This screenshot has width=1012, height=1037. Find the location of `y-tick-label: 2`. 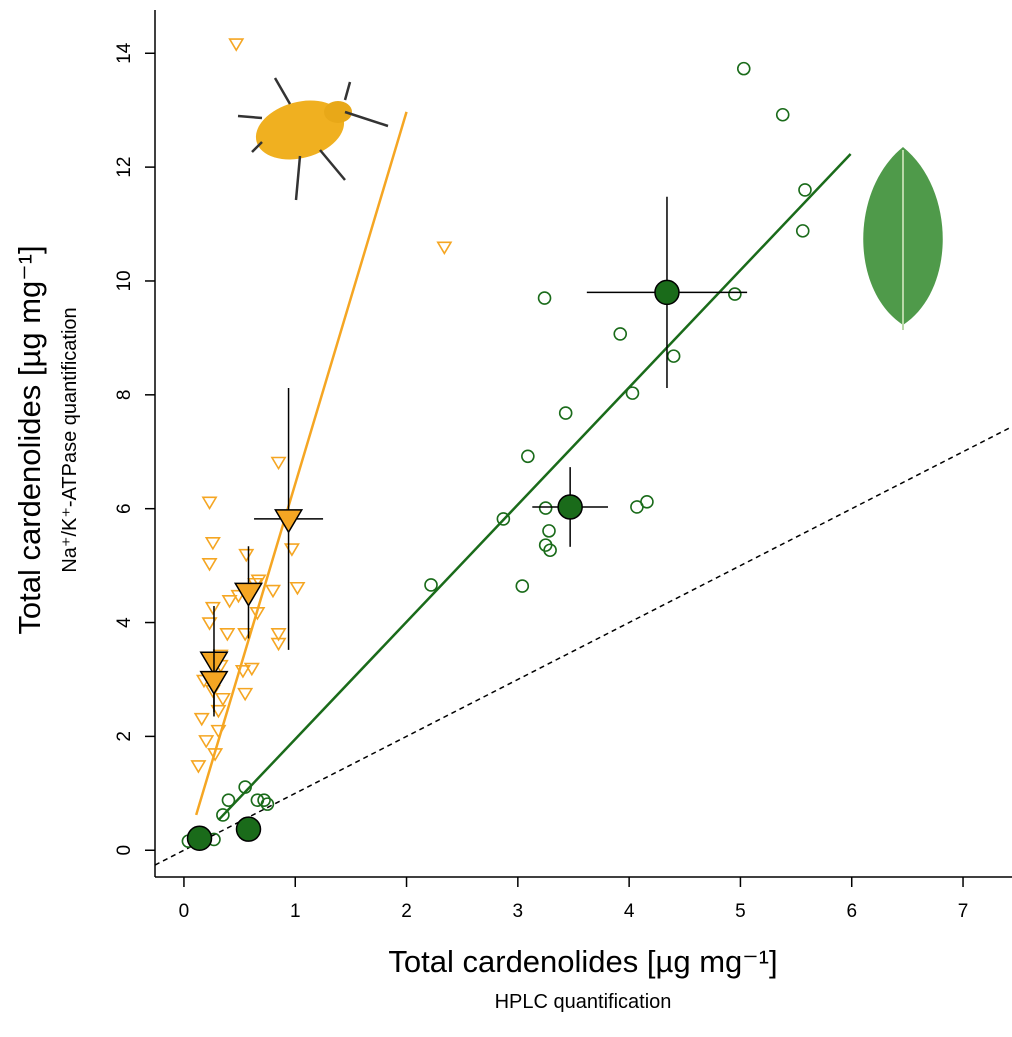

y-tick-label: 2 is located at coordinates (124, 736).